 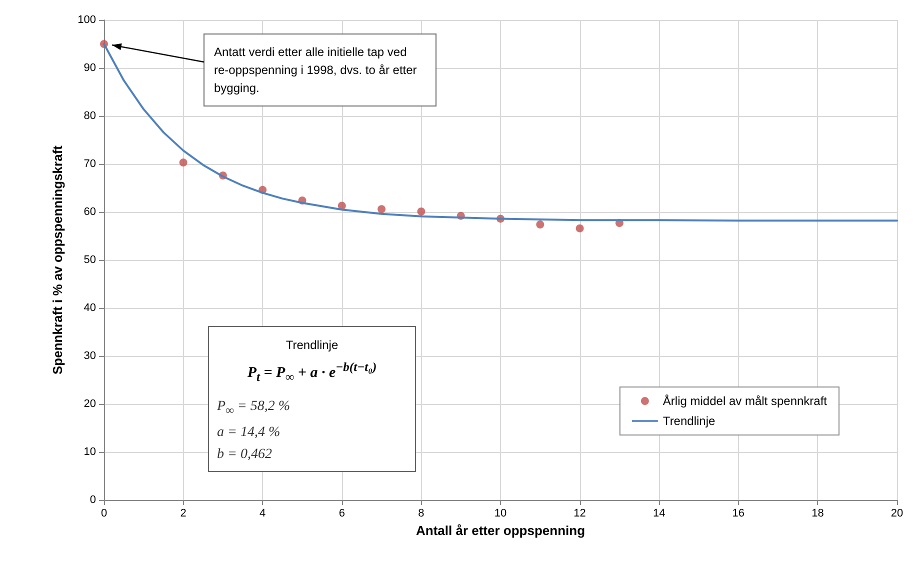 What do you see at coordinates (312, 372) in the screenshot?
I see `annotation: P$_{t}$ = P$_{∞}$ + a · e$^{−b(t−t₀)}$` at bounding box center [312, 372].